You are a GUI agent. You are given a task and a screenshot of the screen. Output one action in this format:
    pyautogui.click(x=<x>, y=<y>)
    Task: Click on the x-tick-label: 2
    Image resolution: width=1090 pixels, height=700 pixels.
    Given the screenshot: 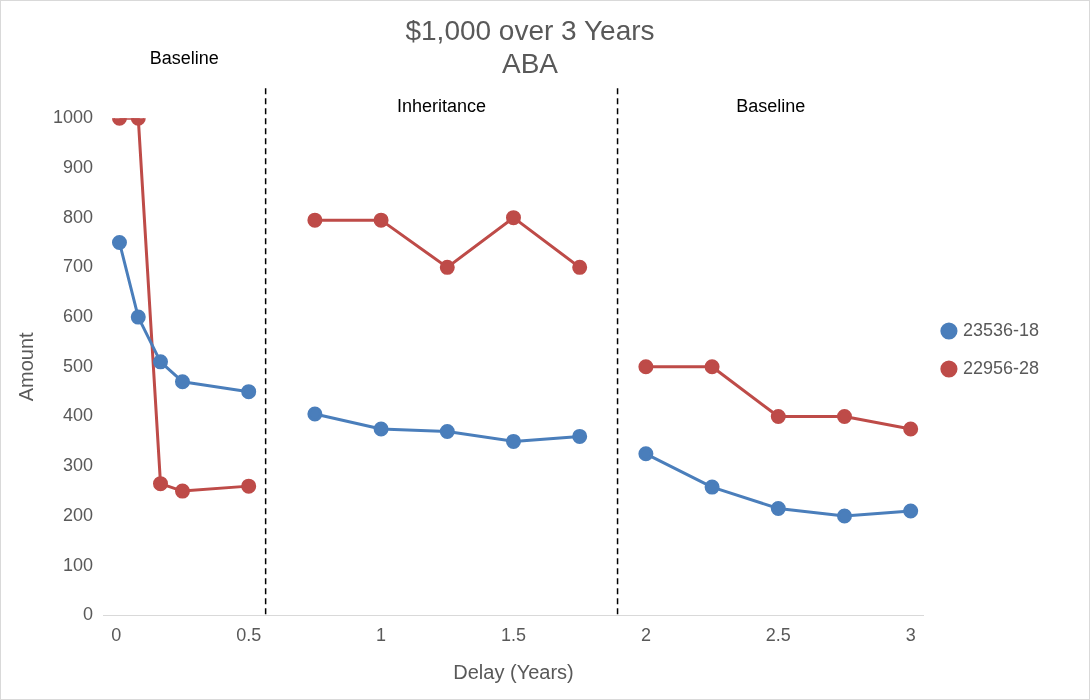 What is the action you would take?
    pyautogui.click(x=645, y=635)
    